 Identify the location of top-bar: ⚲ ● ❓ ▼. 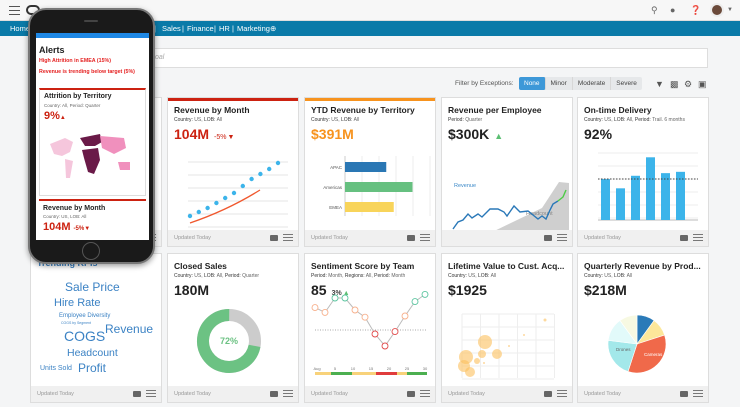
(370, 10).